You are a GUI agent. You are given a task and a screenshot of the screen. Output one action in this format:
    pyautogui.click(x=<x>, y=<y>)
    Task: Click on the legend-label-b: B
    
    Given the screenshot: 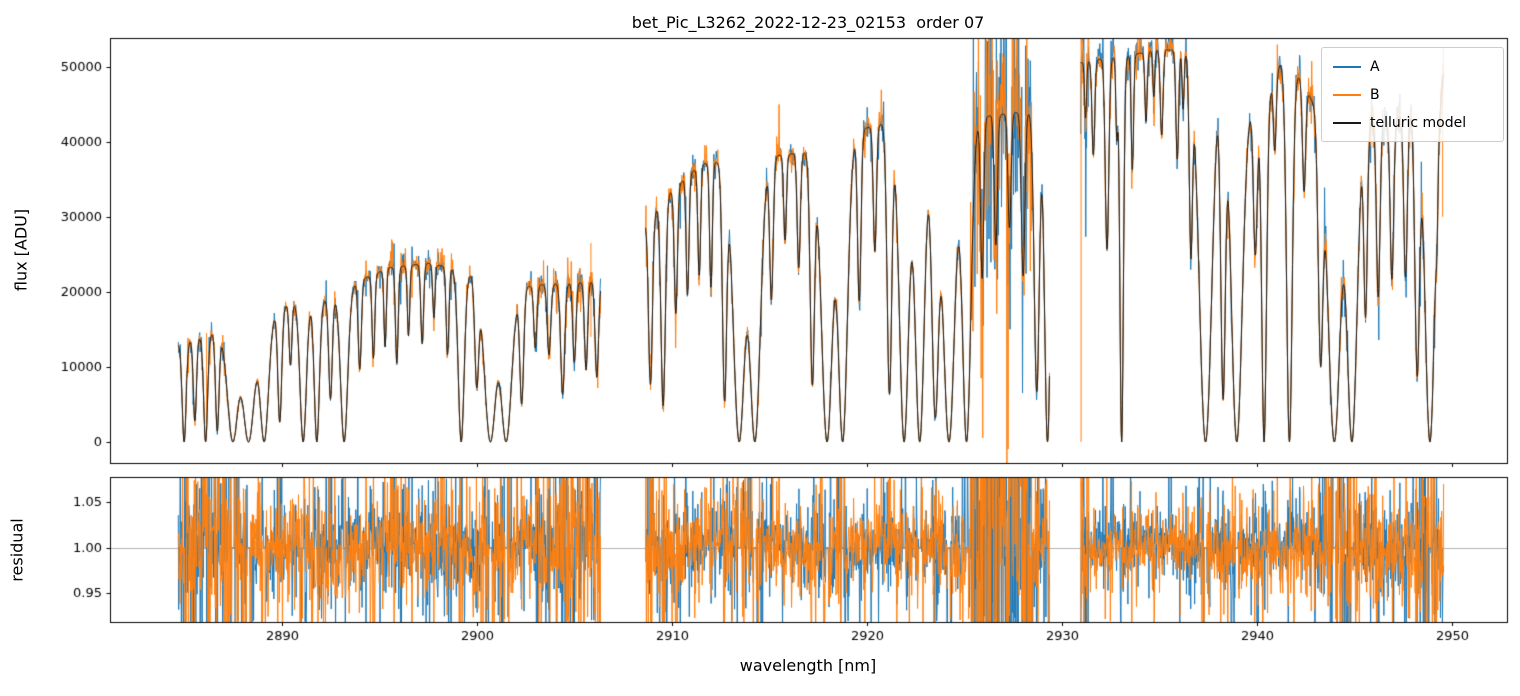 What is the action you would take?
    pyautogui.click(x=1375, y=94)
    